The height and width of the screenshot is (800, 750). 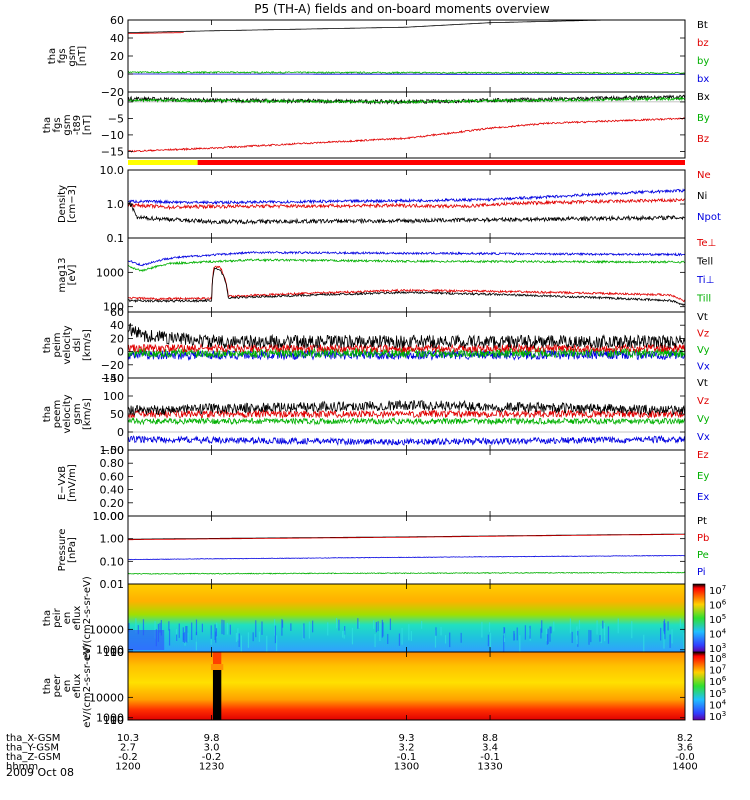 I want to click on y-tick-label: 0.10, so click(x=112, y=561).